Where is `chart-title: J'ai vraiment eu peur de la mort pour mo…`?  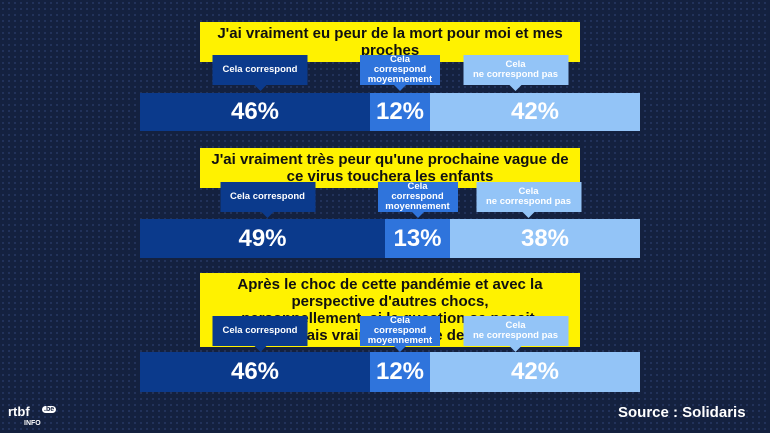
chart-title: J'ai vraiment eu peur de la mort pour mo… is located at coordinates (390, 42).